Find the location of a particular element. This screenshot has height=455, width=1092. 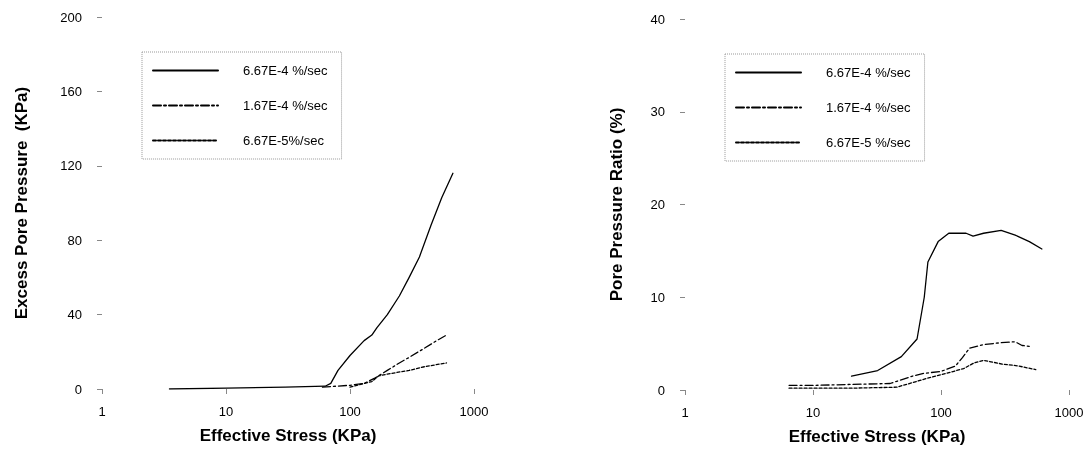

y-axis-title: Pore Pressure Ratio (%) is located at coordinates (616, 204).